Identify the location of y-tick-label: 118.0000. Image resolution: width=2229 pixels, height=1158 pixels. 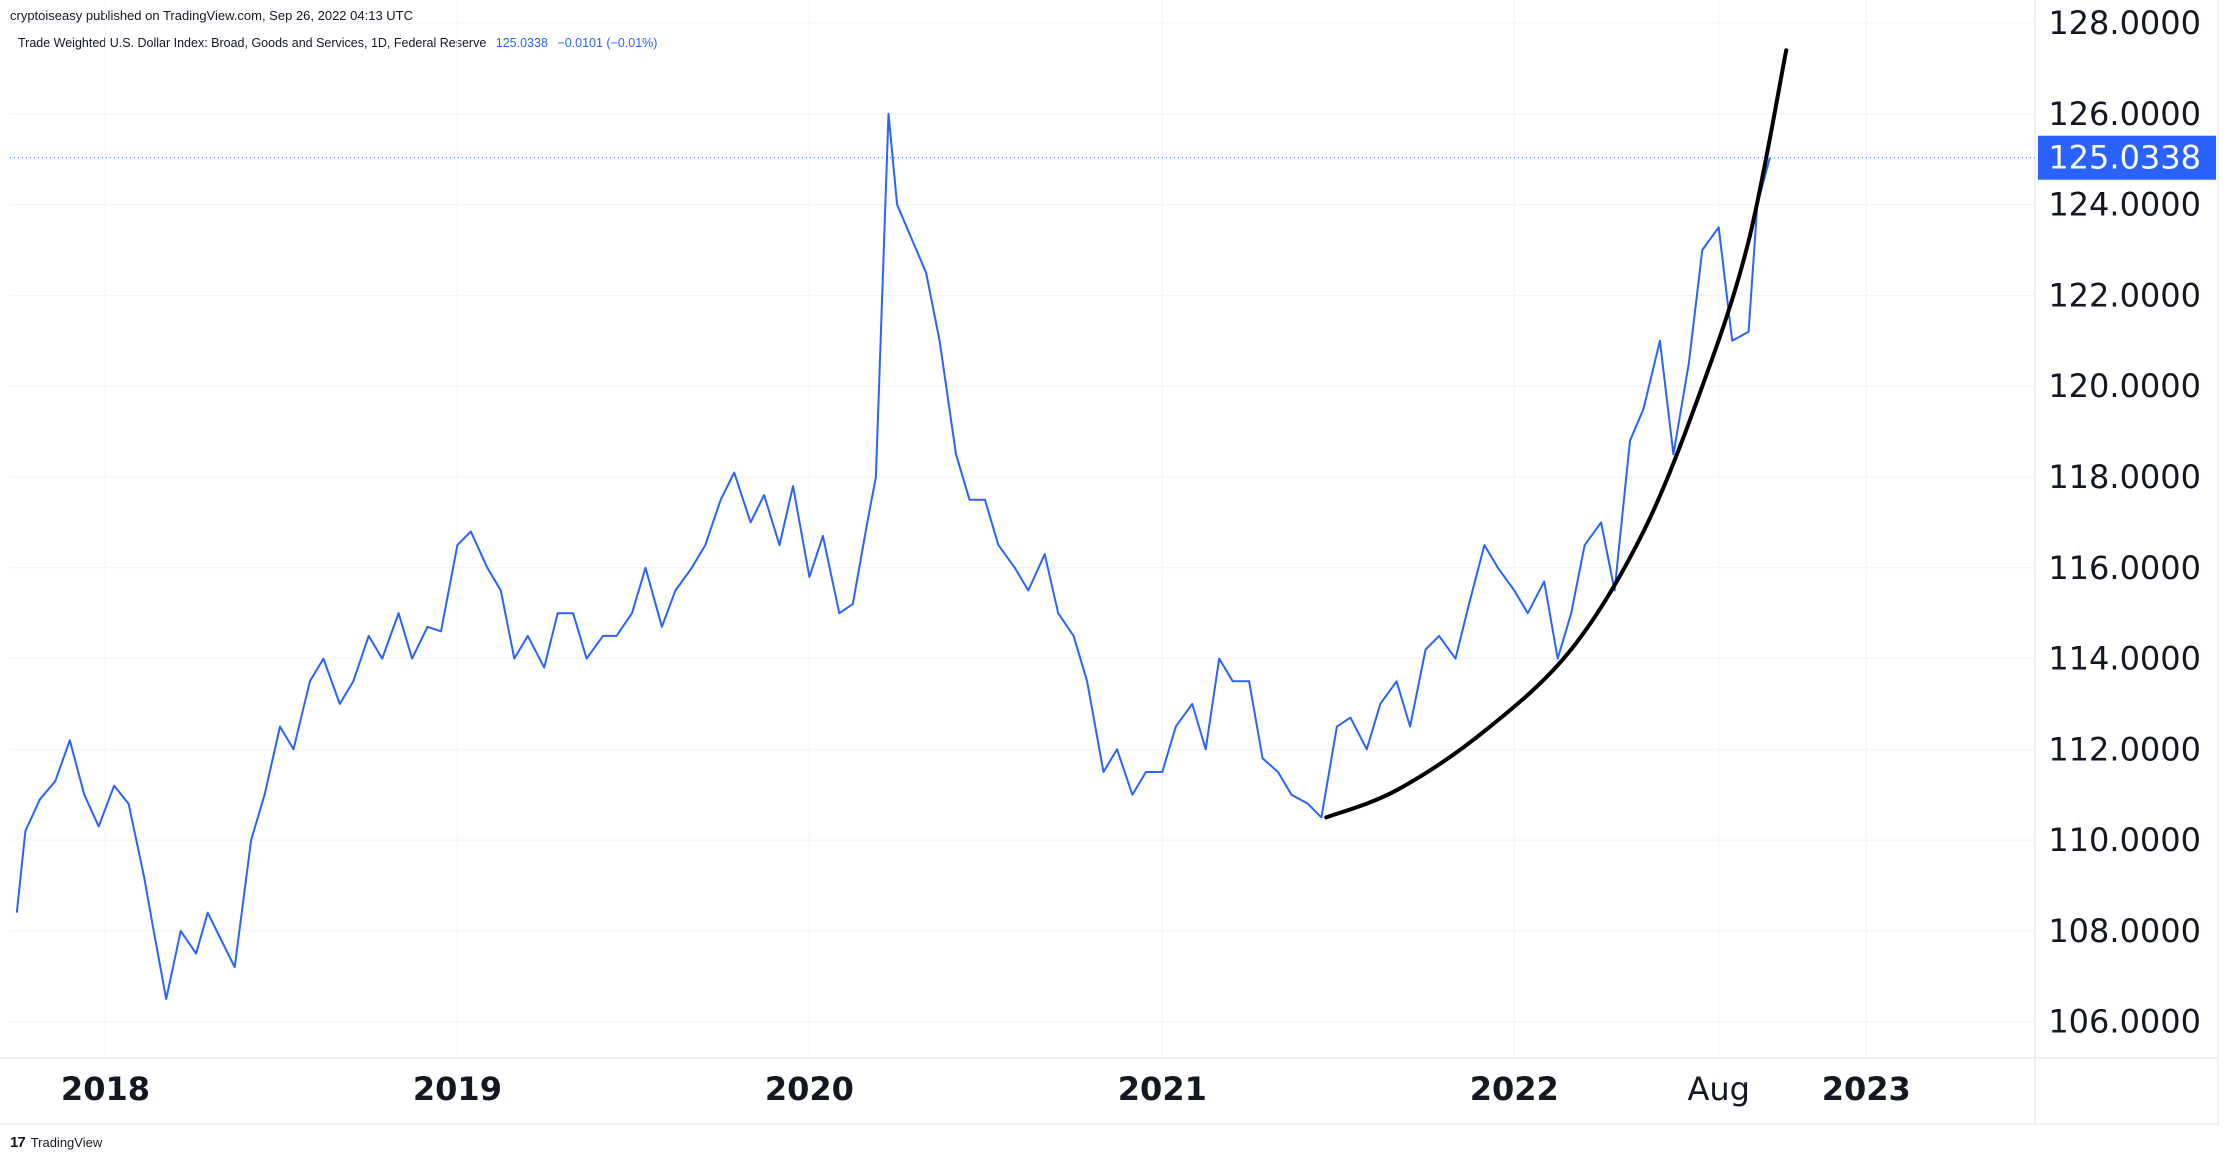
(2124, 477).